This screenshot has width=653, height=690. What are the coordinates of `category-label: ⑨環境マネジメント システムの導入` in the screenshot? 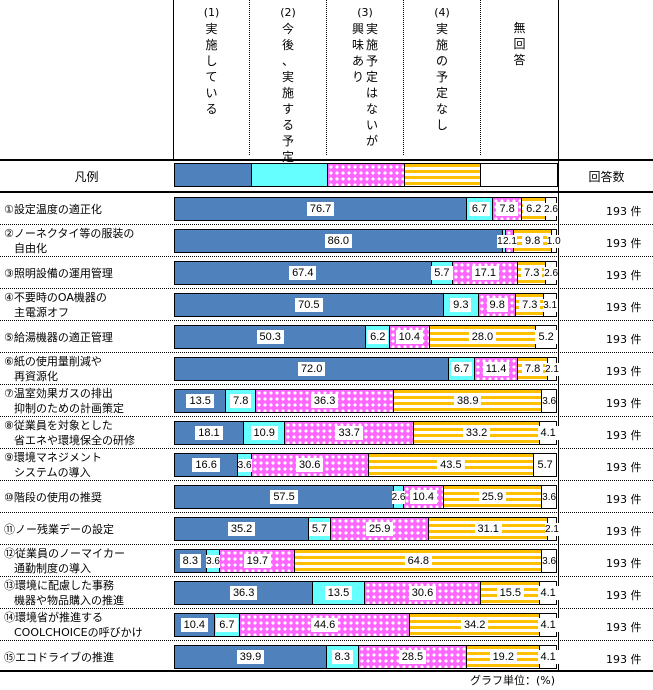 It's located at (53, 465).